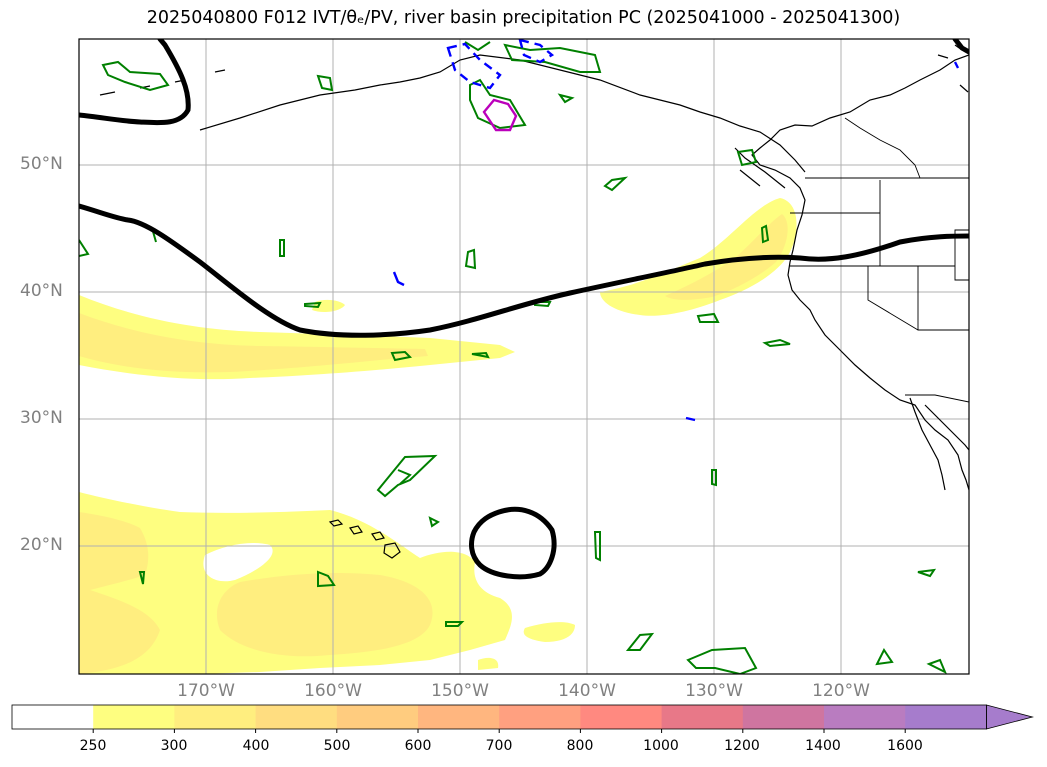  What do you see at coordinates (256, 746) in the screenshot?
I see `colorbar-tick-label: 400` at bounding box center [256, 746].